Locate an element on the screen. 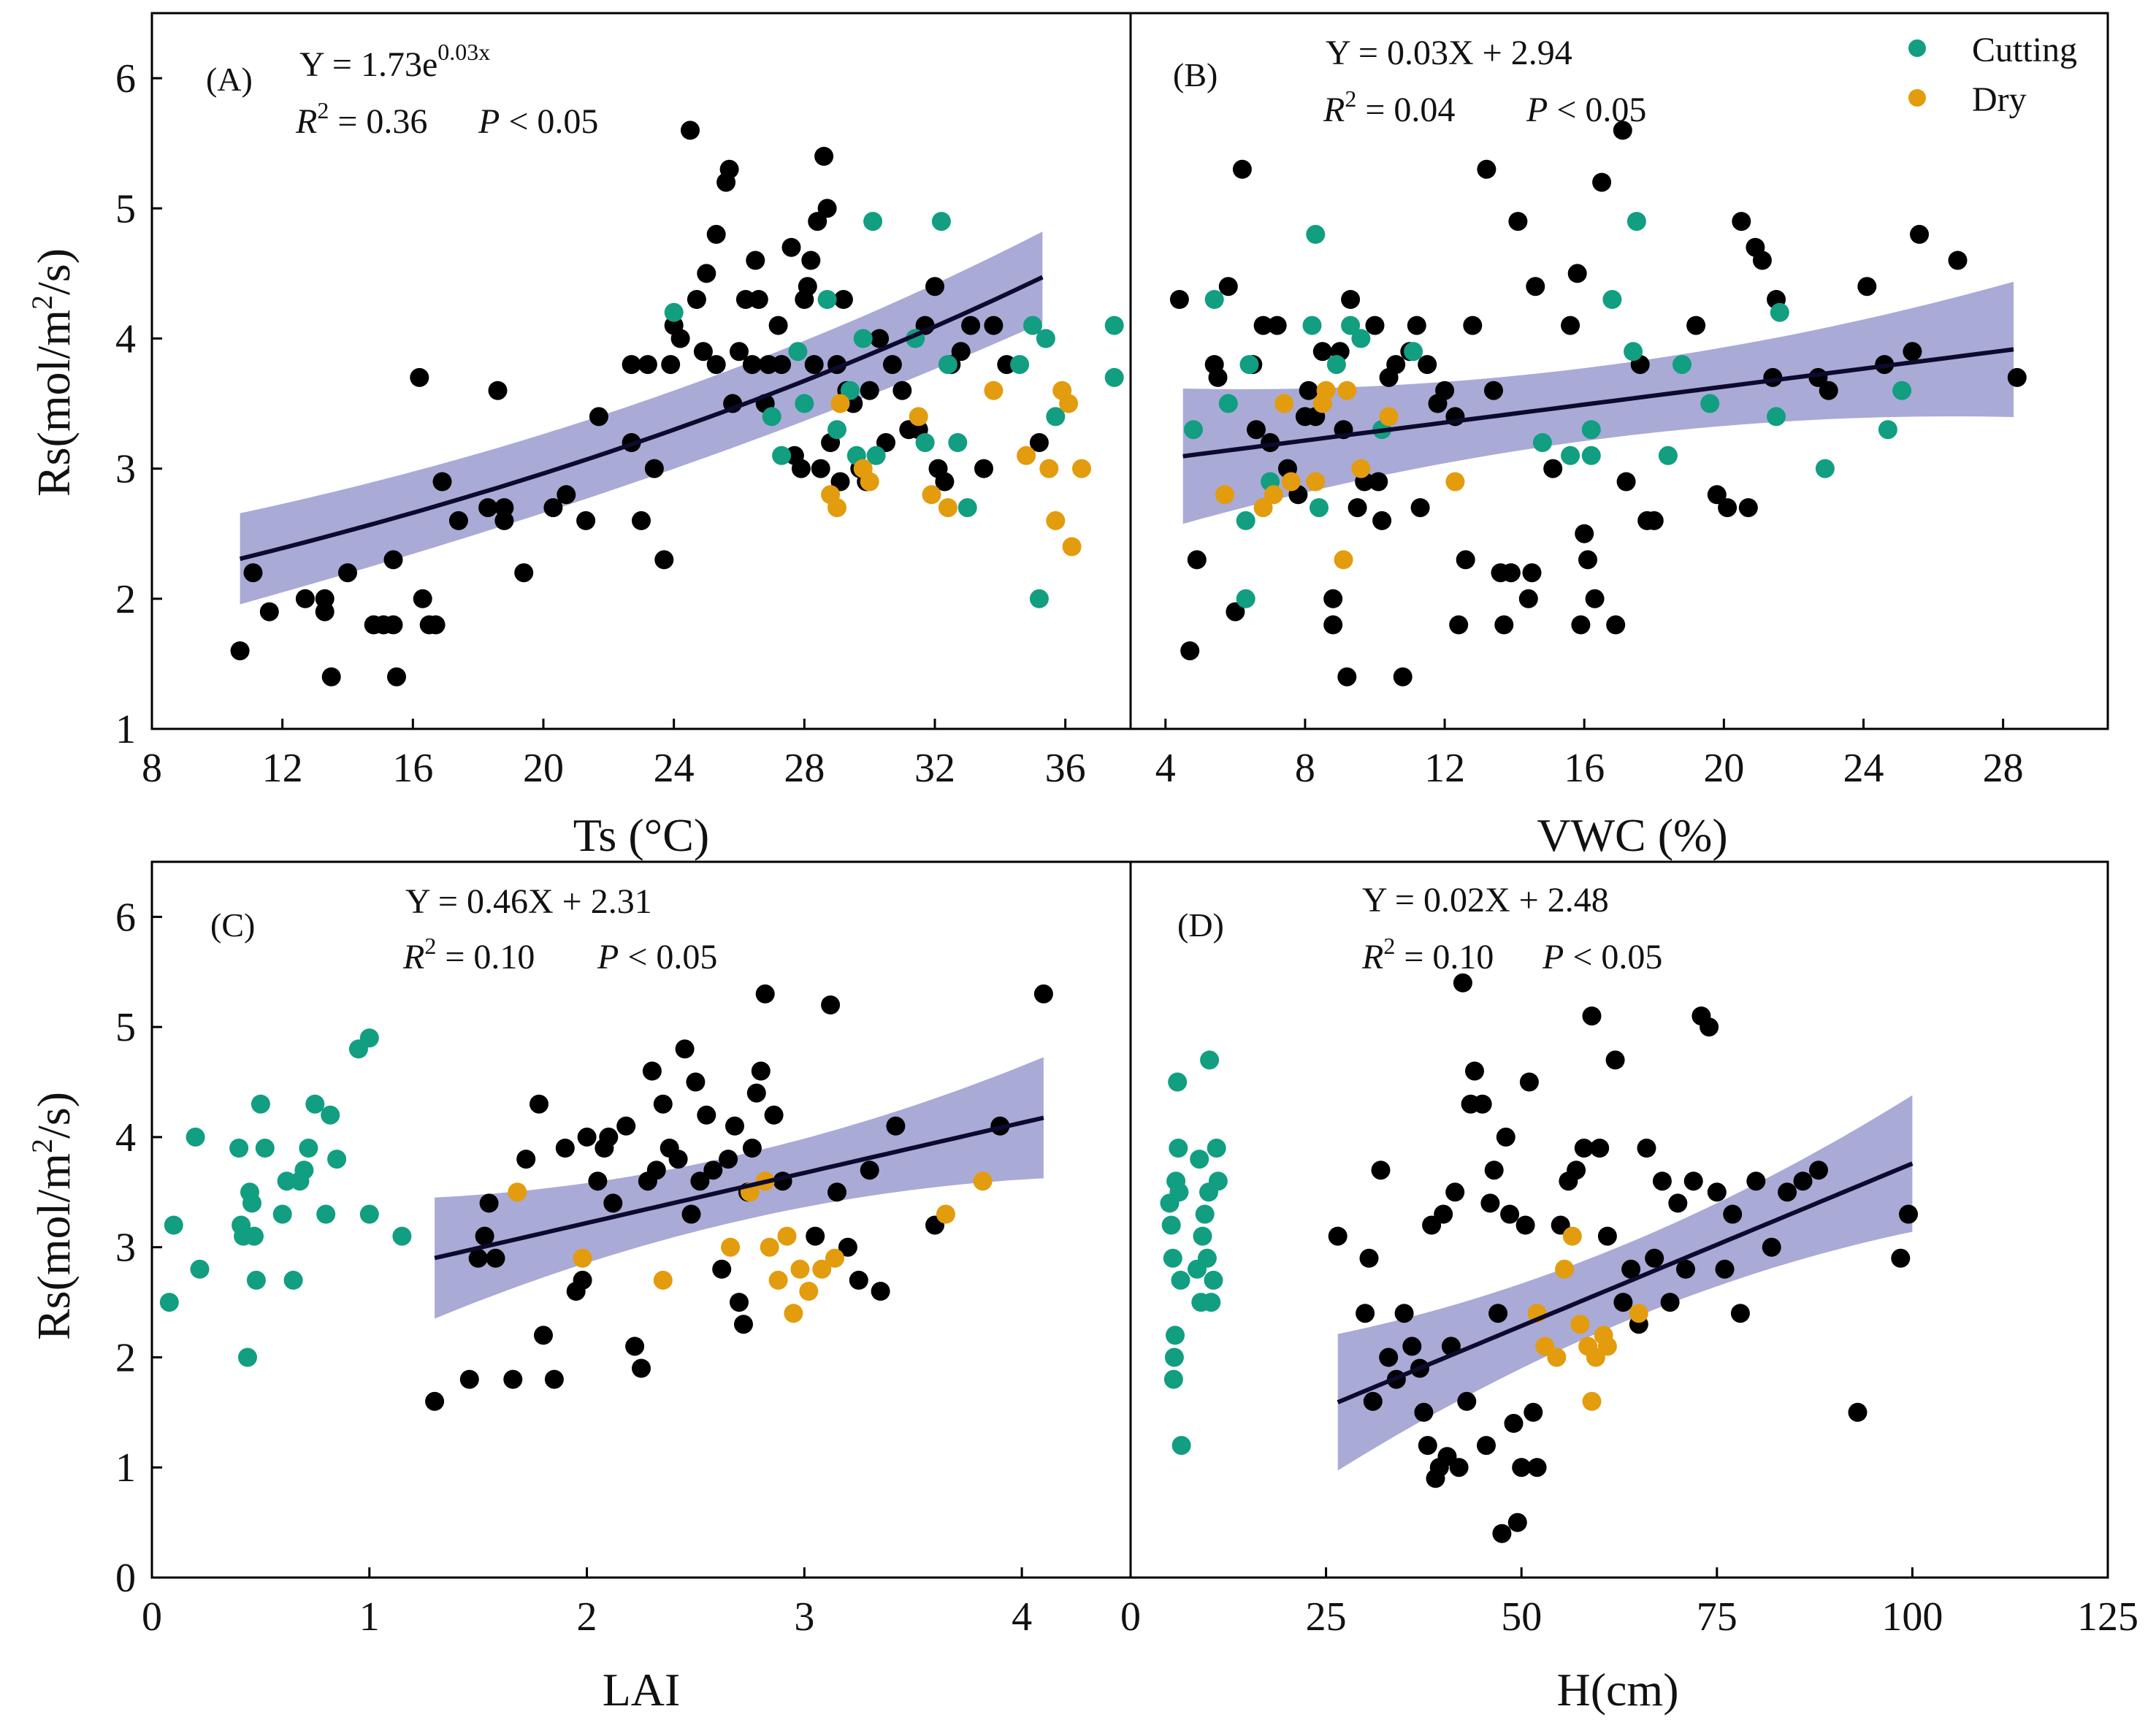  panel-b-xtick-label-1: 8 is located at coordinates (1305, 769).